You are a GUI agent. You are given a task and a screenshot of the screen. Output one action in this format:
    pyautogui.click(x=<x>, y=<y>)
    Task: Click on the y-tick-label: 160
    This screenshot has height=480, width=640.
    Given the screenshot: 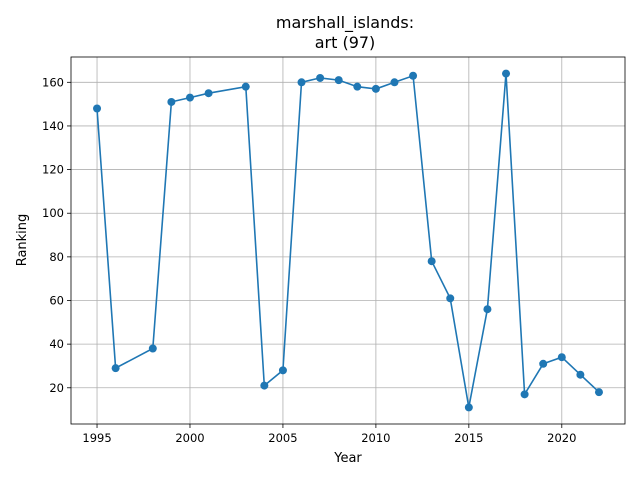 What is the action you would take?
    pyautogui.click(x=53, y=82)
    